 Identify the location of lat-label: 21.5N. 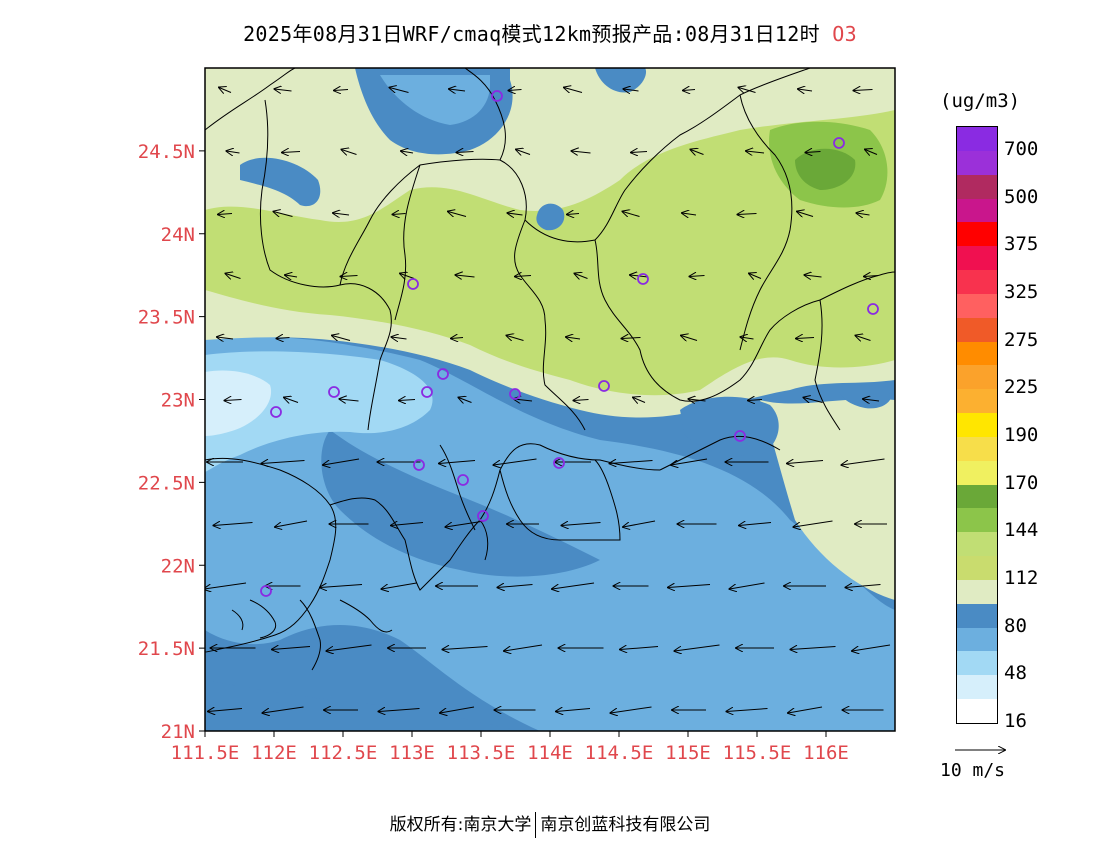
(166, 649).